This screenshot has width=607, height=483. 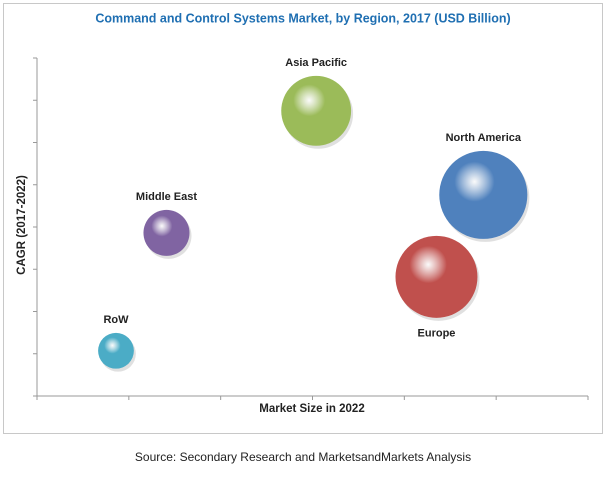 What do you see at coordinates (316, 63) in the screenshot?
I see `bubble-label: Asia Pacific` at bounding box center [316, 63].